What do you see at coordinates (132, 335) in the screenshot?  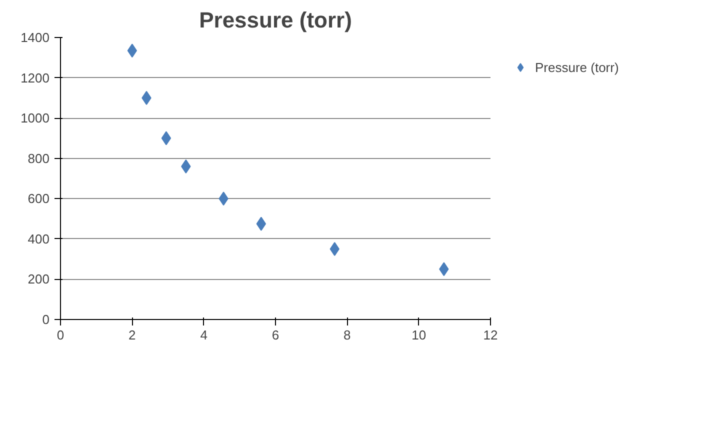 I see `x-tick-label: 2` at bounding box center [132, 335].